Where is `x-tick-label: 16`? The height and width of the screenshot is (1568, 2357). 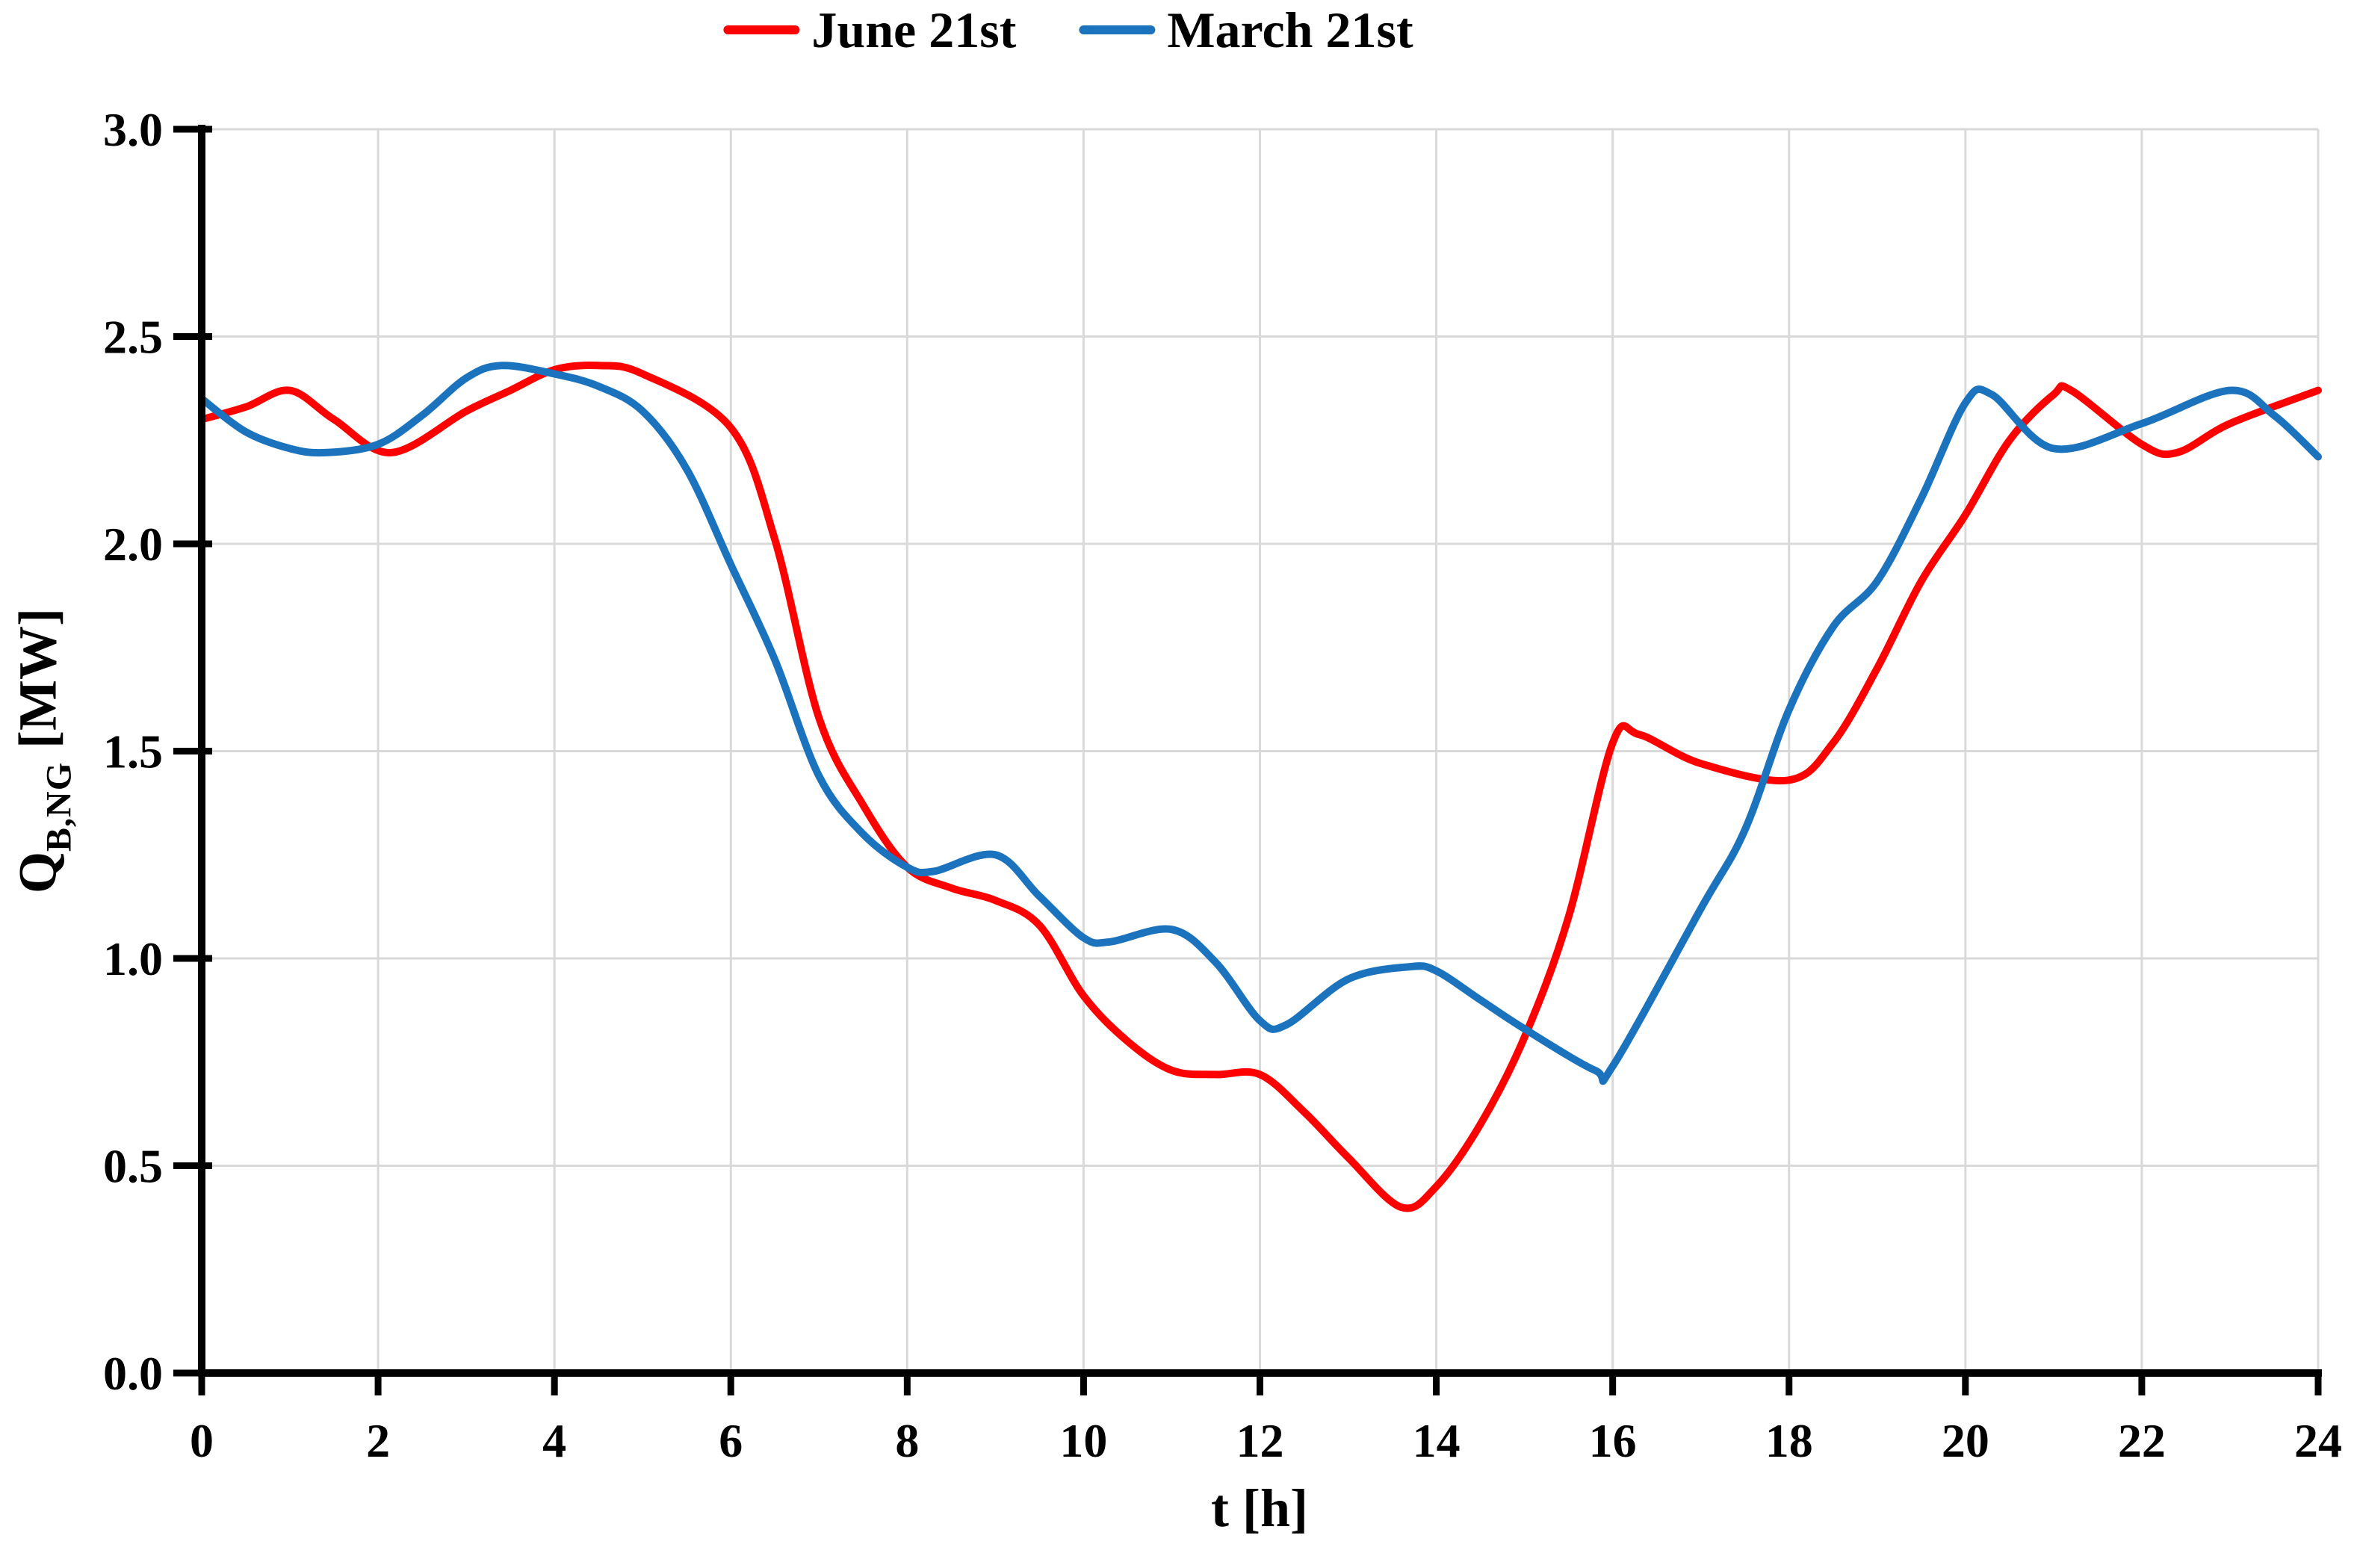 x-tick-label: 16 is located at coordinates (1613, 1440).